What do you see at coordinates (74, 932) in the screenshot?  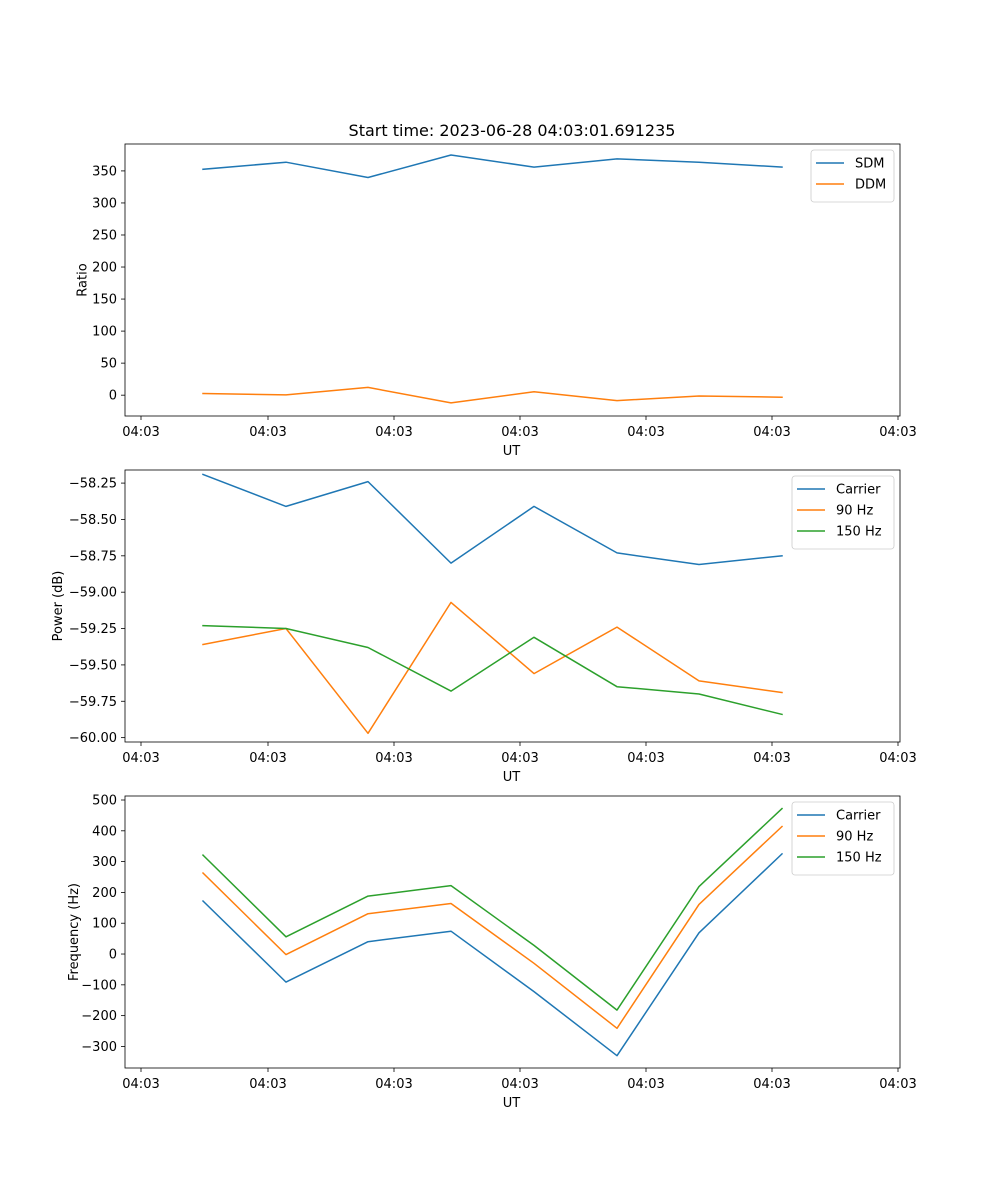 I see `y-axis-label: Frequency (Hz)` at bounding box center [74, 932].